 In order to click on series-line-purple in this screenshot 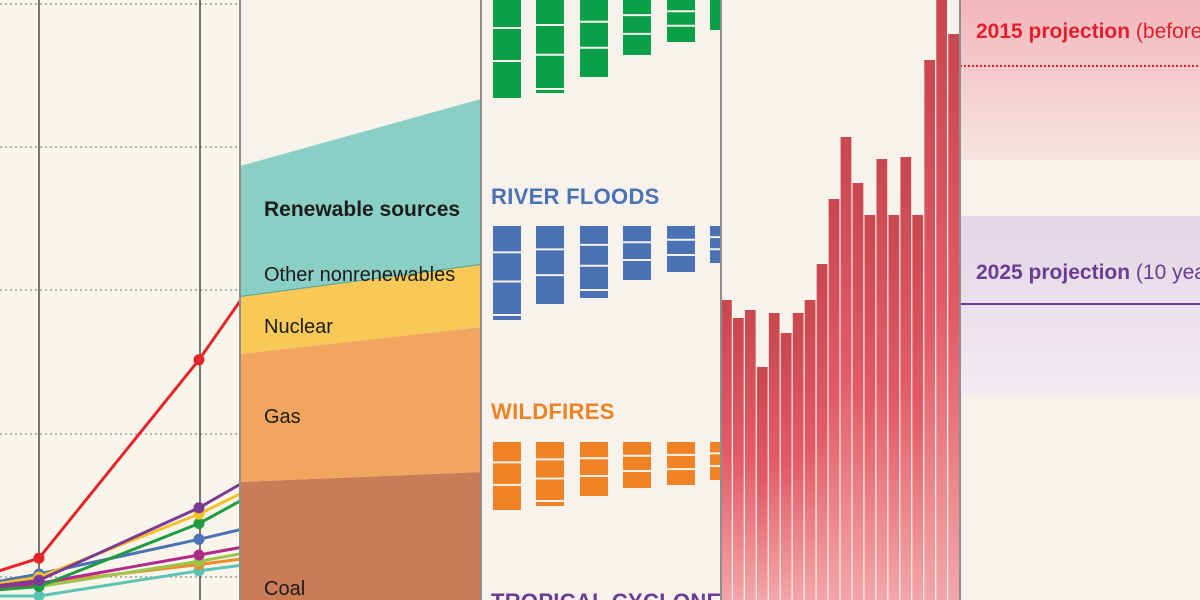, I will do `click(120, 534)`.